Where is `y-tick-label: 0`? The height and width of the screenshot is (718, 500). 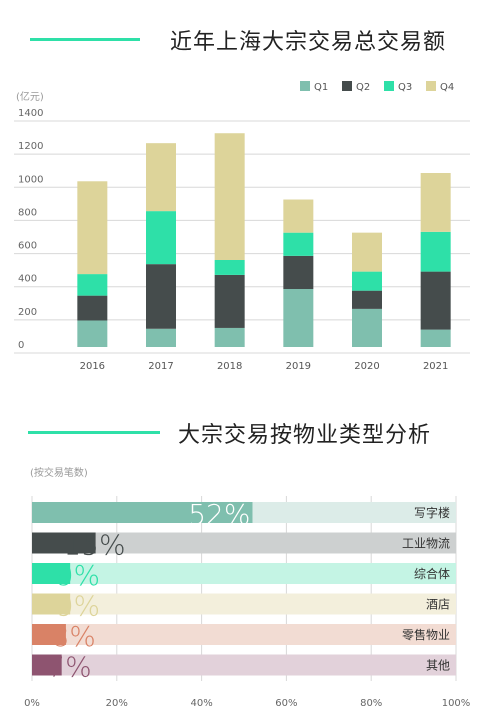
y-tick-label: 0 is located at coordinates (21, 345).